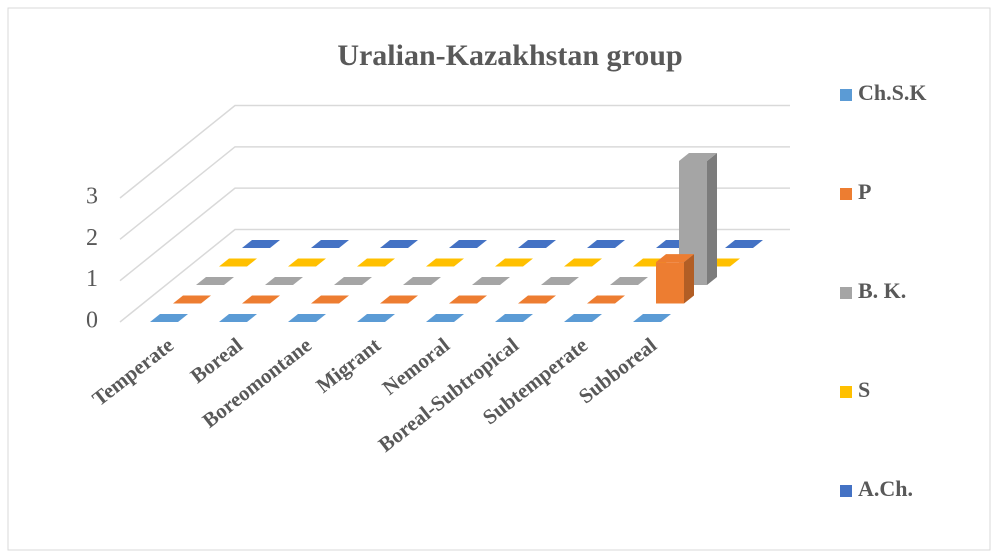  What do you see at coordinates (92, 197) in the screenshot?
I see `y-tick-label: 3` at bounding box center [92, 197].